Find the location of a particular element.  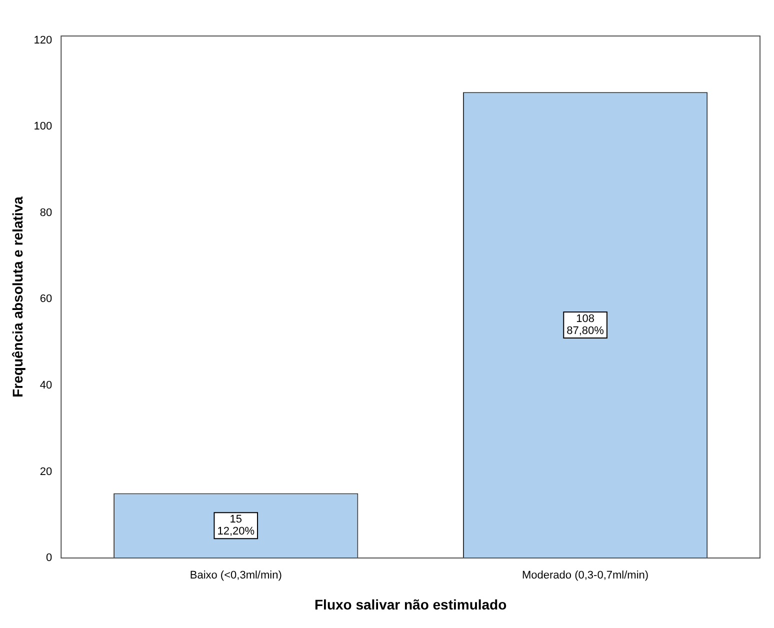

x-tick-label: Baixo (<0,3ml/min) is located at coordinates (236, 576).